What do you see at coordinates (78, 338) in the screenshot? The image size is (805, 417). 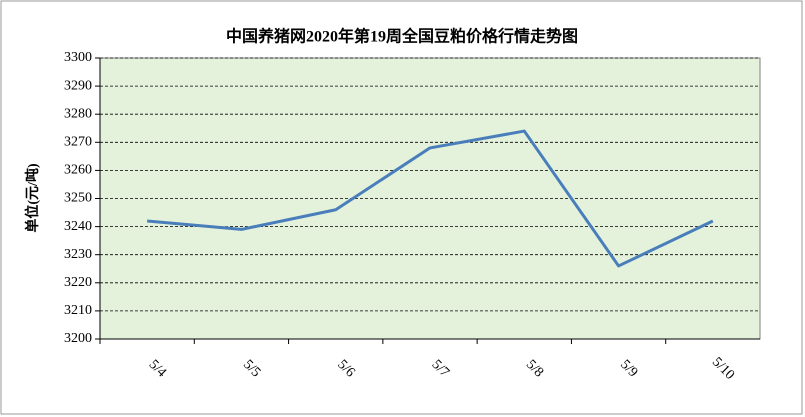 I see `y-tick-label: 3200` at bounding box center [78, 338].